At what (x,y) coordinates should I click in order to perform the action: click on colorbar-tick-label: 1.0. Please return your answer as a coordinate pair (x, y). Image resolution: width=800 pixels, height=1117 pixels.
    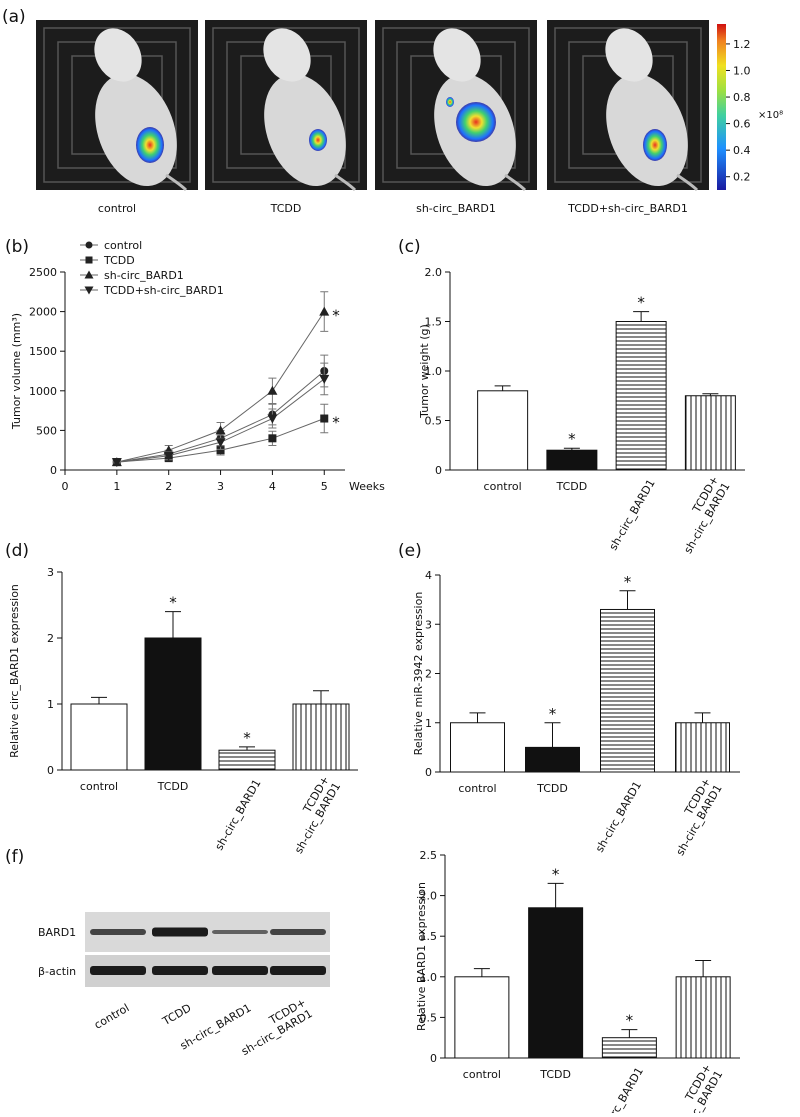
    Looking at the image, I should click on (742, 70).